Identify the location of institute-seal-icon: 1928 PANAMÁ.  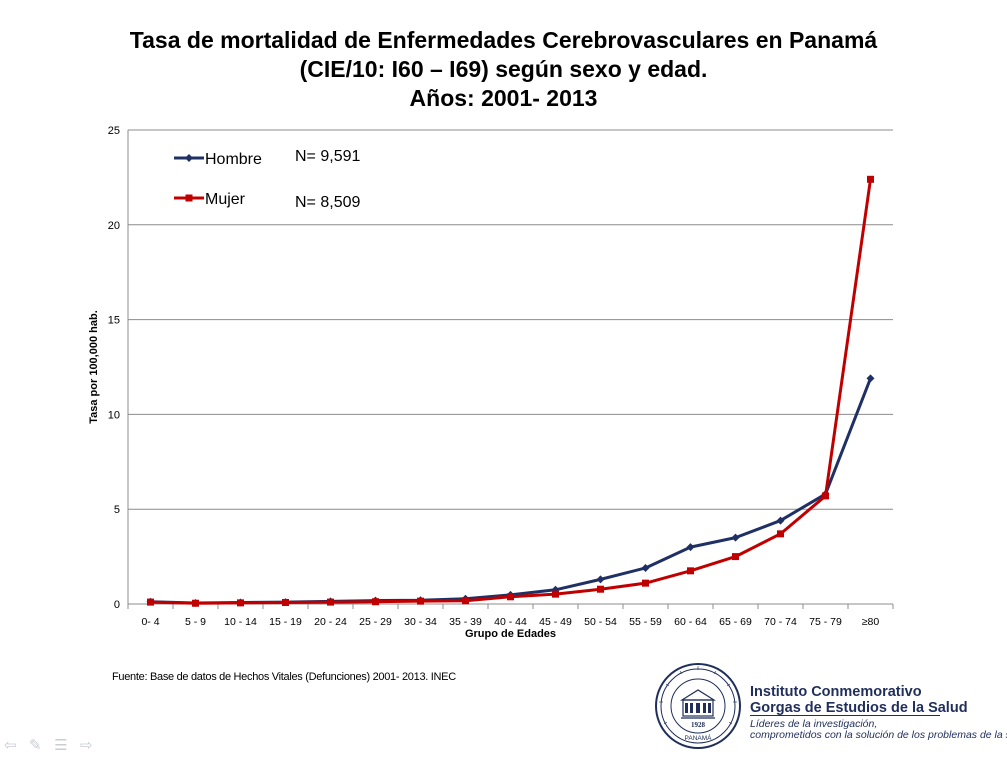
(698, 706).